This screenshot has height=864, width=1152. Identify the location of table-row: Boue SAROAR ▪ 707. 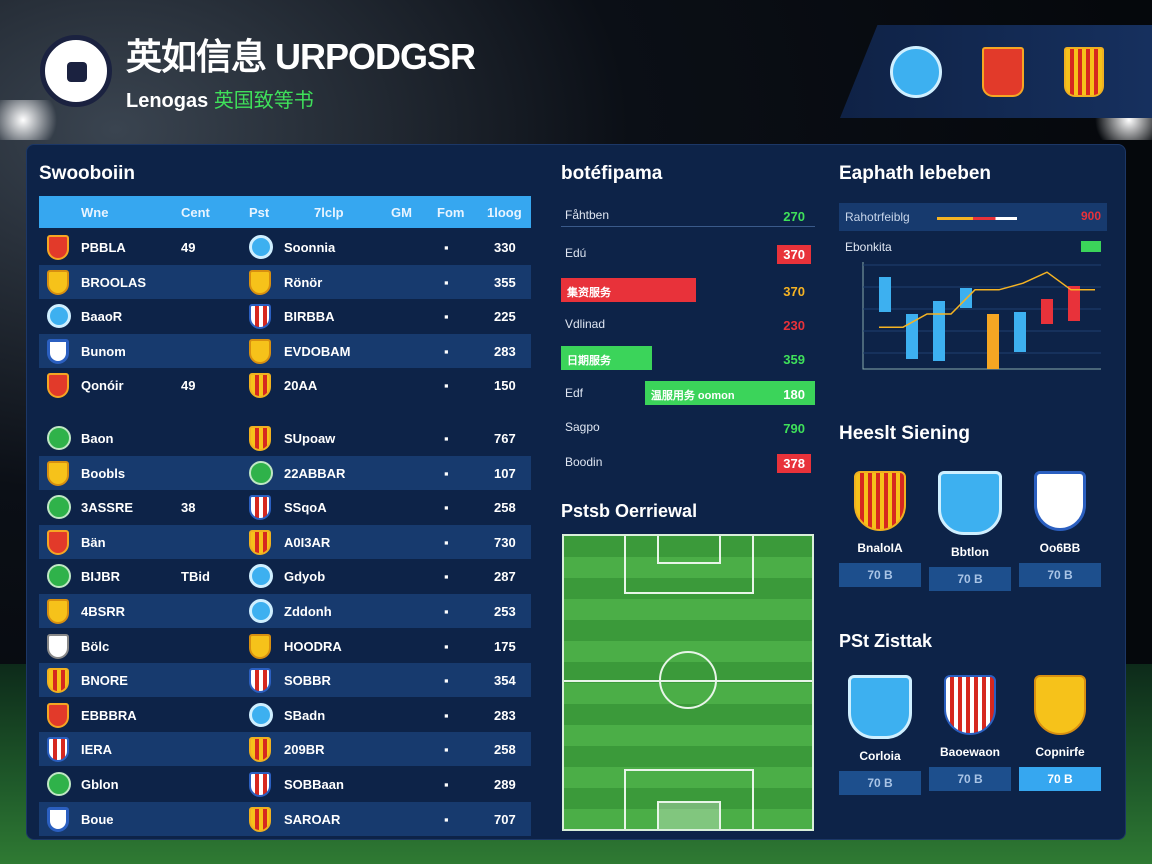
(285, 818).